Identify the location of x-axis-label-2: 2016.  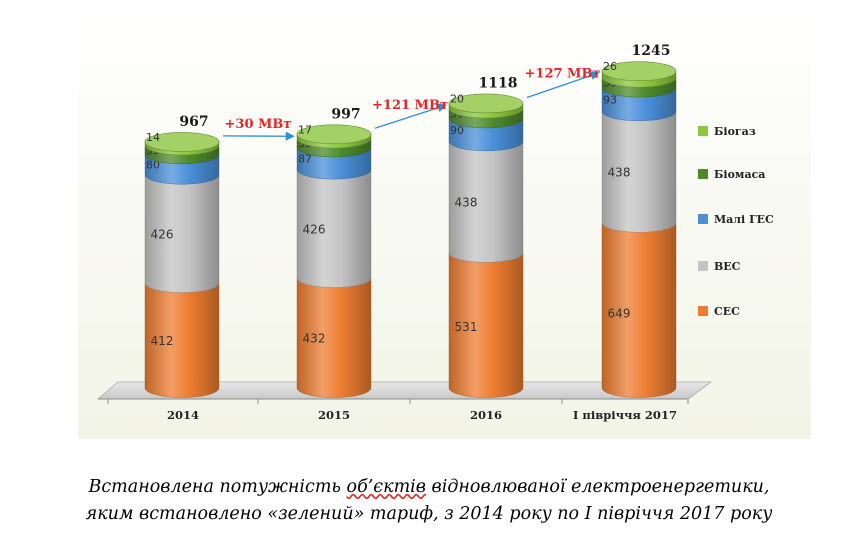
(486, 415).